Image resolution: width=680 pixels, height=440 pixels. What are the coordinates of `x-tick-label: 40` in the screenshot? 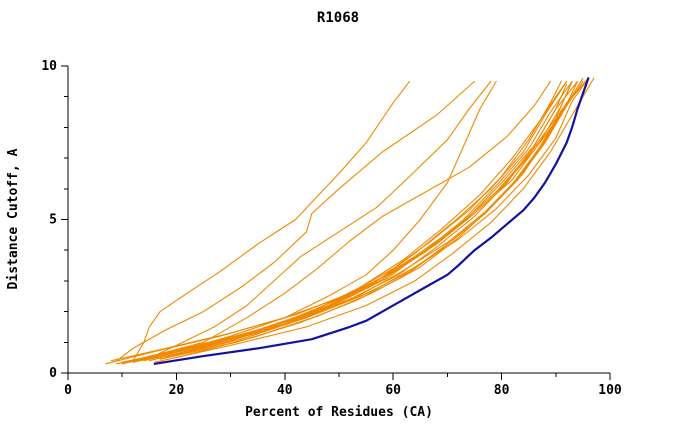 It's located at (285, 390).